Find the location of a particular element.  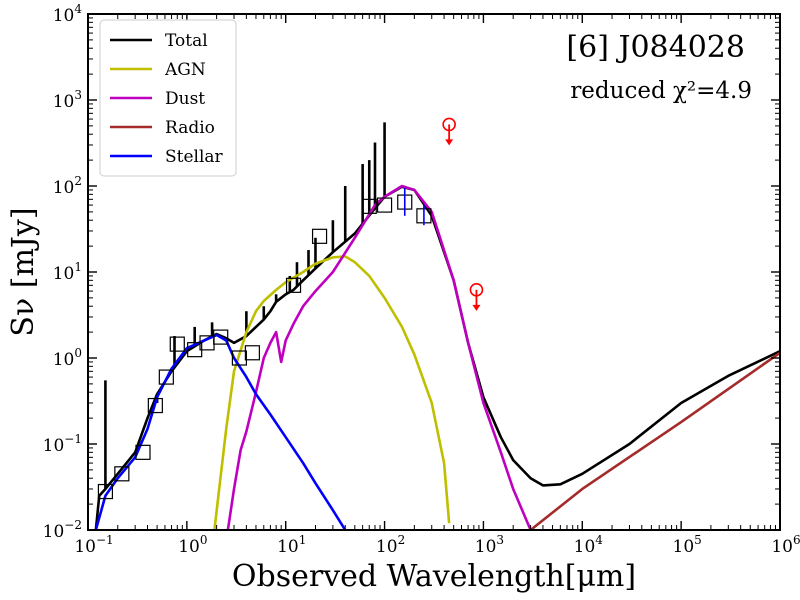

y-tick-label: 10¹ is located at coordinates (67, 272).